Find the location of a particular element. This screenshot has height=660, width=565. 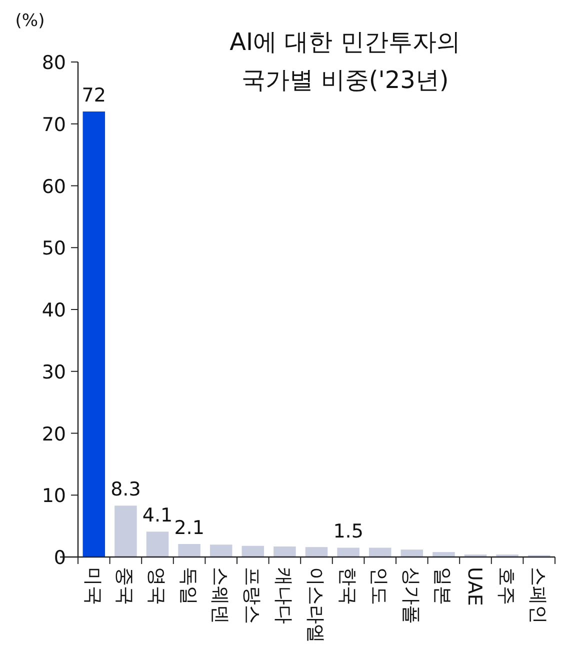

data-label: 4.1 is located at coordinates (157, 515).